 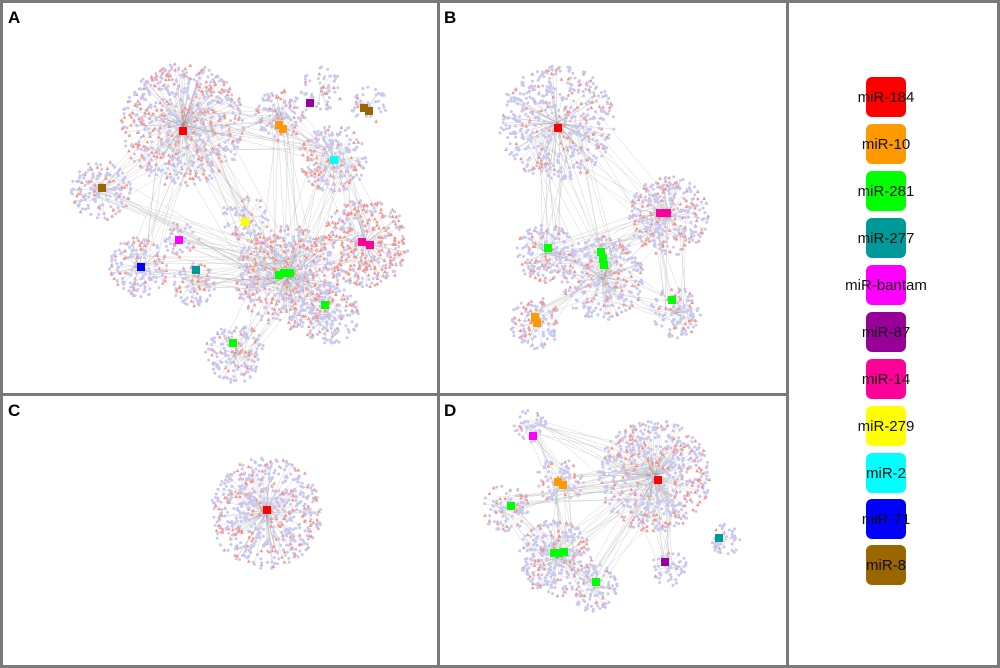 I want to click on panel-label-b: B, so click(x=450, y=17).